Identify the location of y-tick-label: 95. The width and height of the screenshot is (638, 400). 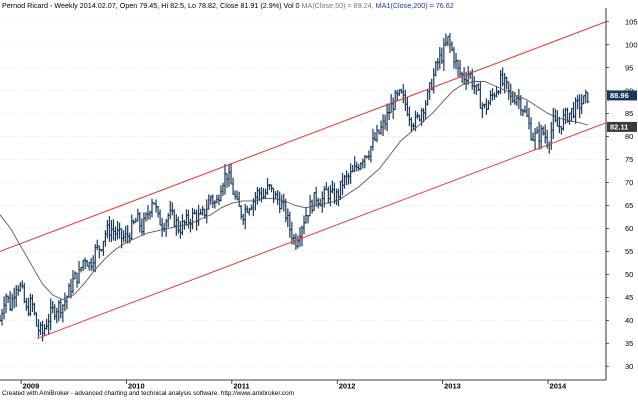
(629, 67).